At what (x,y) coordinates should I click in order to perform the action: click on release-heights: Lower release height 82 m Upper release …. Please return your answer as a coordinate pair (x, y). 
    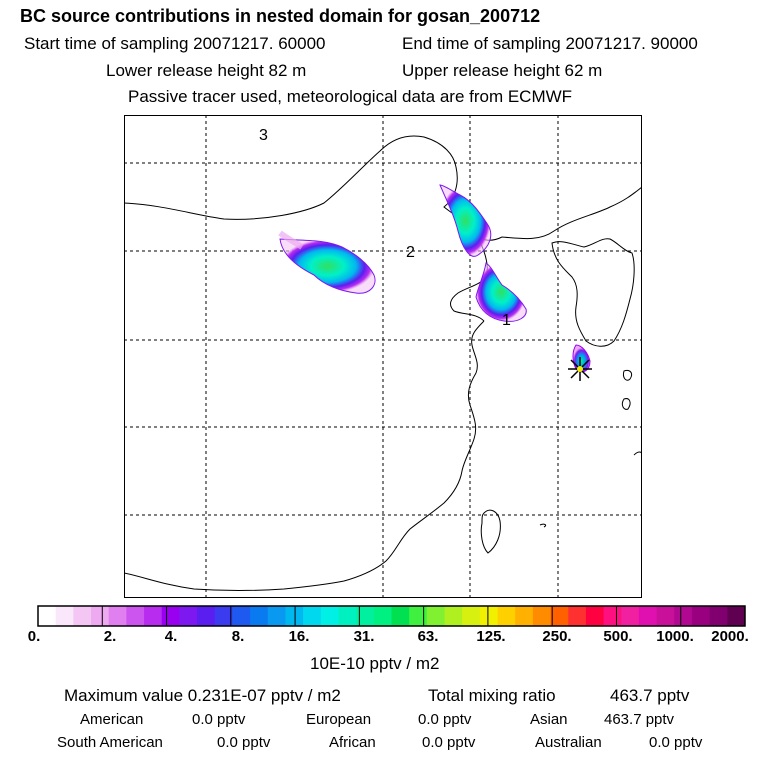
    Looking at the image, I should click on (354, 70).